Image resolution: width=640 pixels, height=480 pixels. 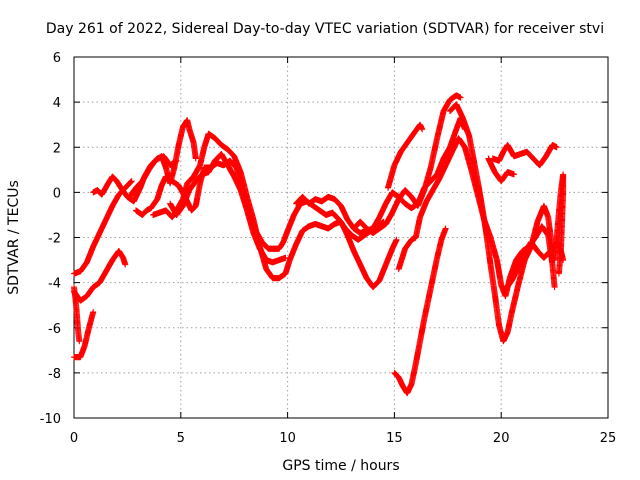 What do you see at coordinates (54, 284) in the screenshot?
I see `y-tick-label: -4` at bounding box center [54, 284].